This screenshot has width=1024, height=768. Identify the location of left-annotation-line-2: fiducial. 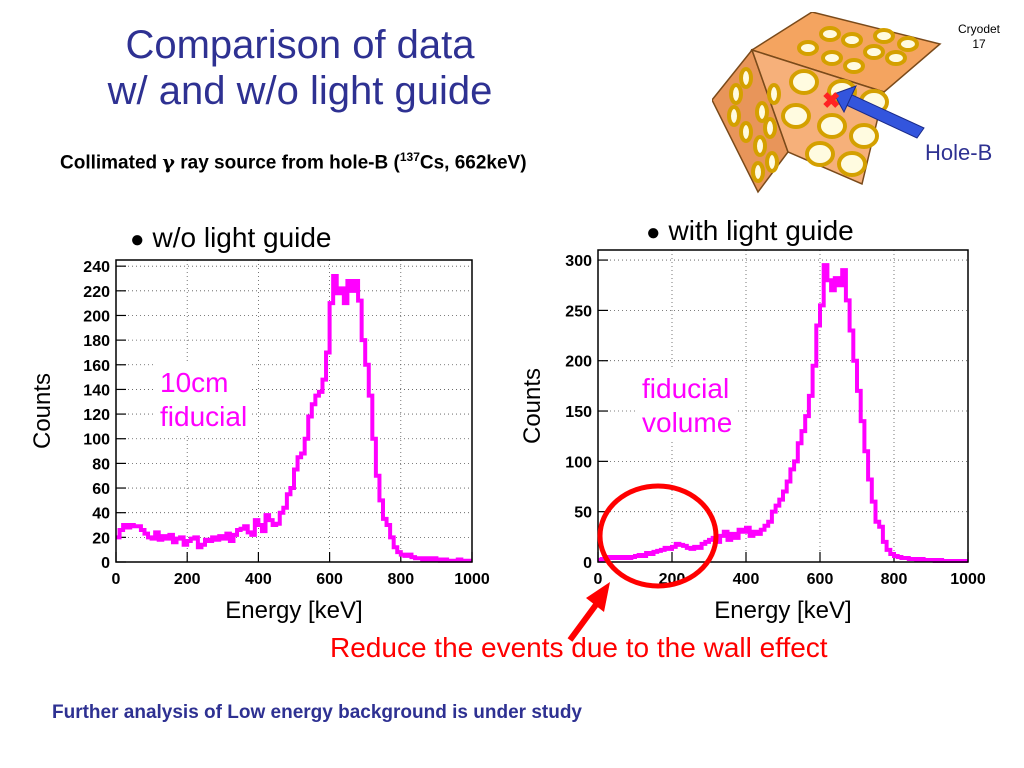
(204, 416).